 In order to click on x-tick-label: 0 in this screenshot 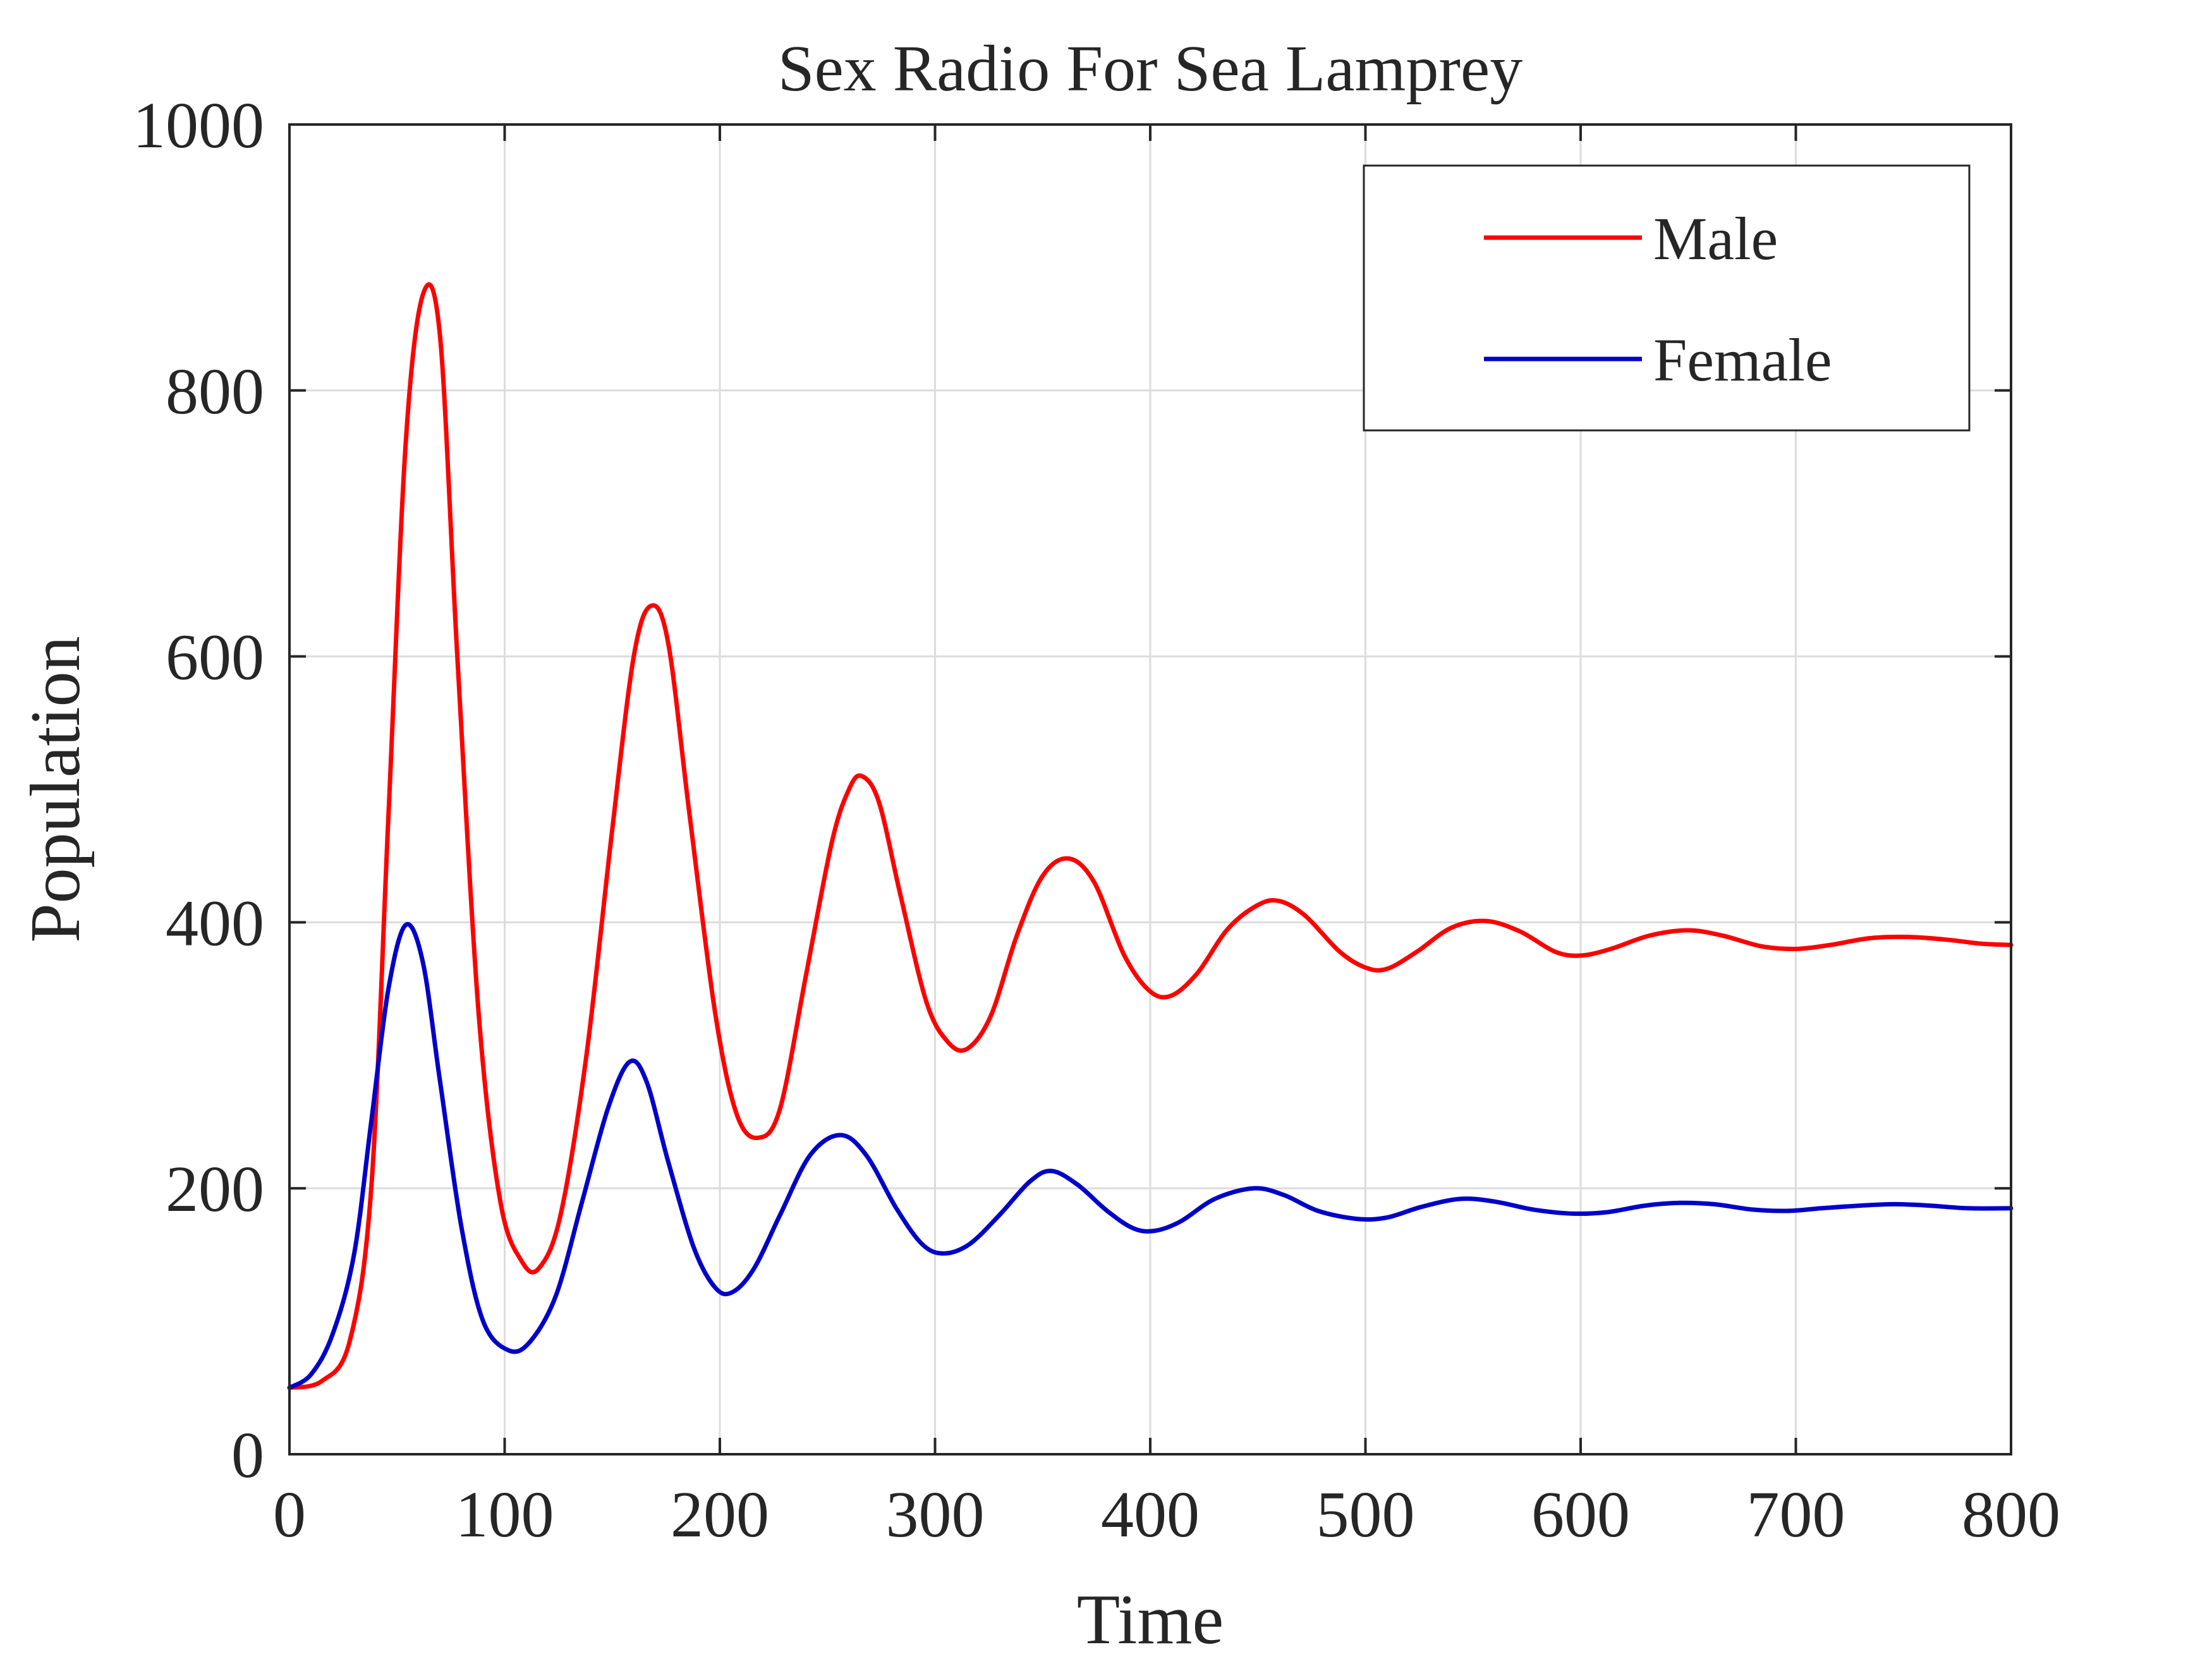, I will do `click(289, 1514)`.